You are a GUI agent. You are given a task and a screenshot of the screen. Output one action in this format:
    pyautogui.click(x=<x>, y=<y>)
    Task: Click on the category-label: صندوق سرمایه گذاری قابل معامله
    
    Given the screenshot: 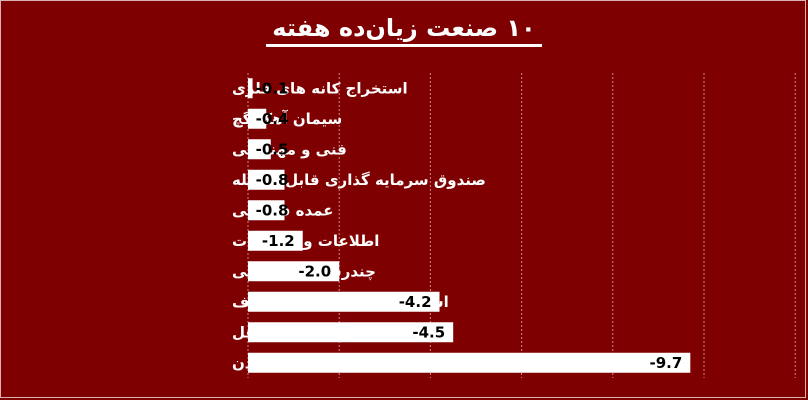 What is the action you would take?
    pyautogui.click(x=359, y=180)
    